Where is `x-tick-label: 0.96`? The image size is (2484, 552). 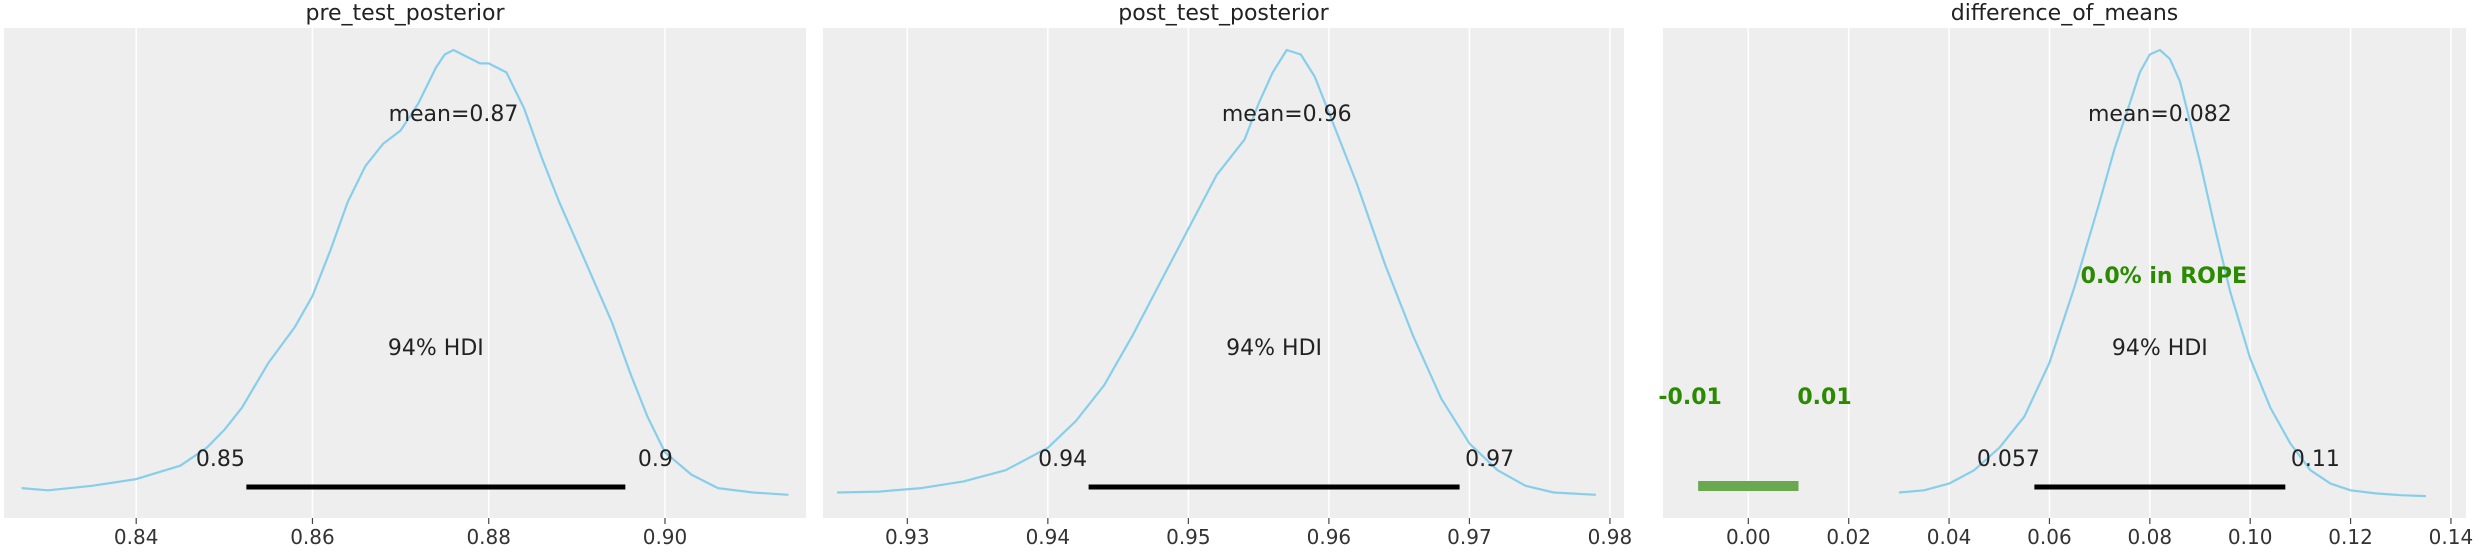 x-tick-label: 0.96 is located at coordinates (1329, 537).